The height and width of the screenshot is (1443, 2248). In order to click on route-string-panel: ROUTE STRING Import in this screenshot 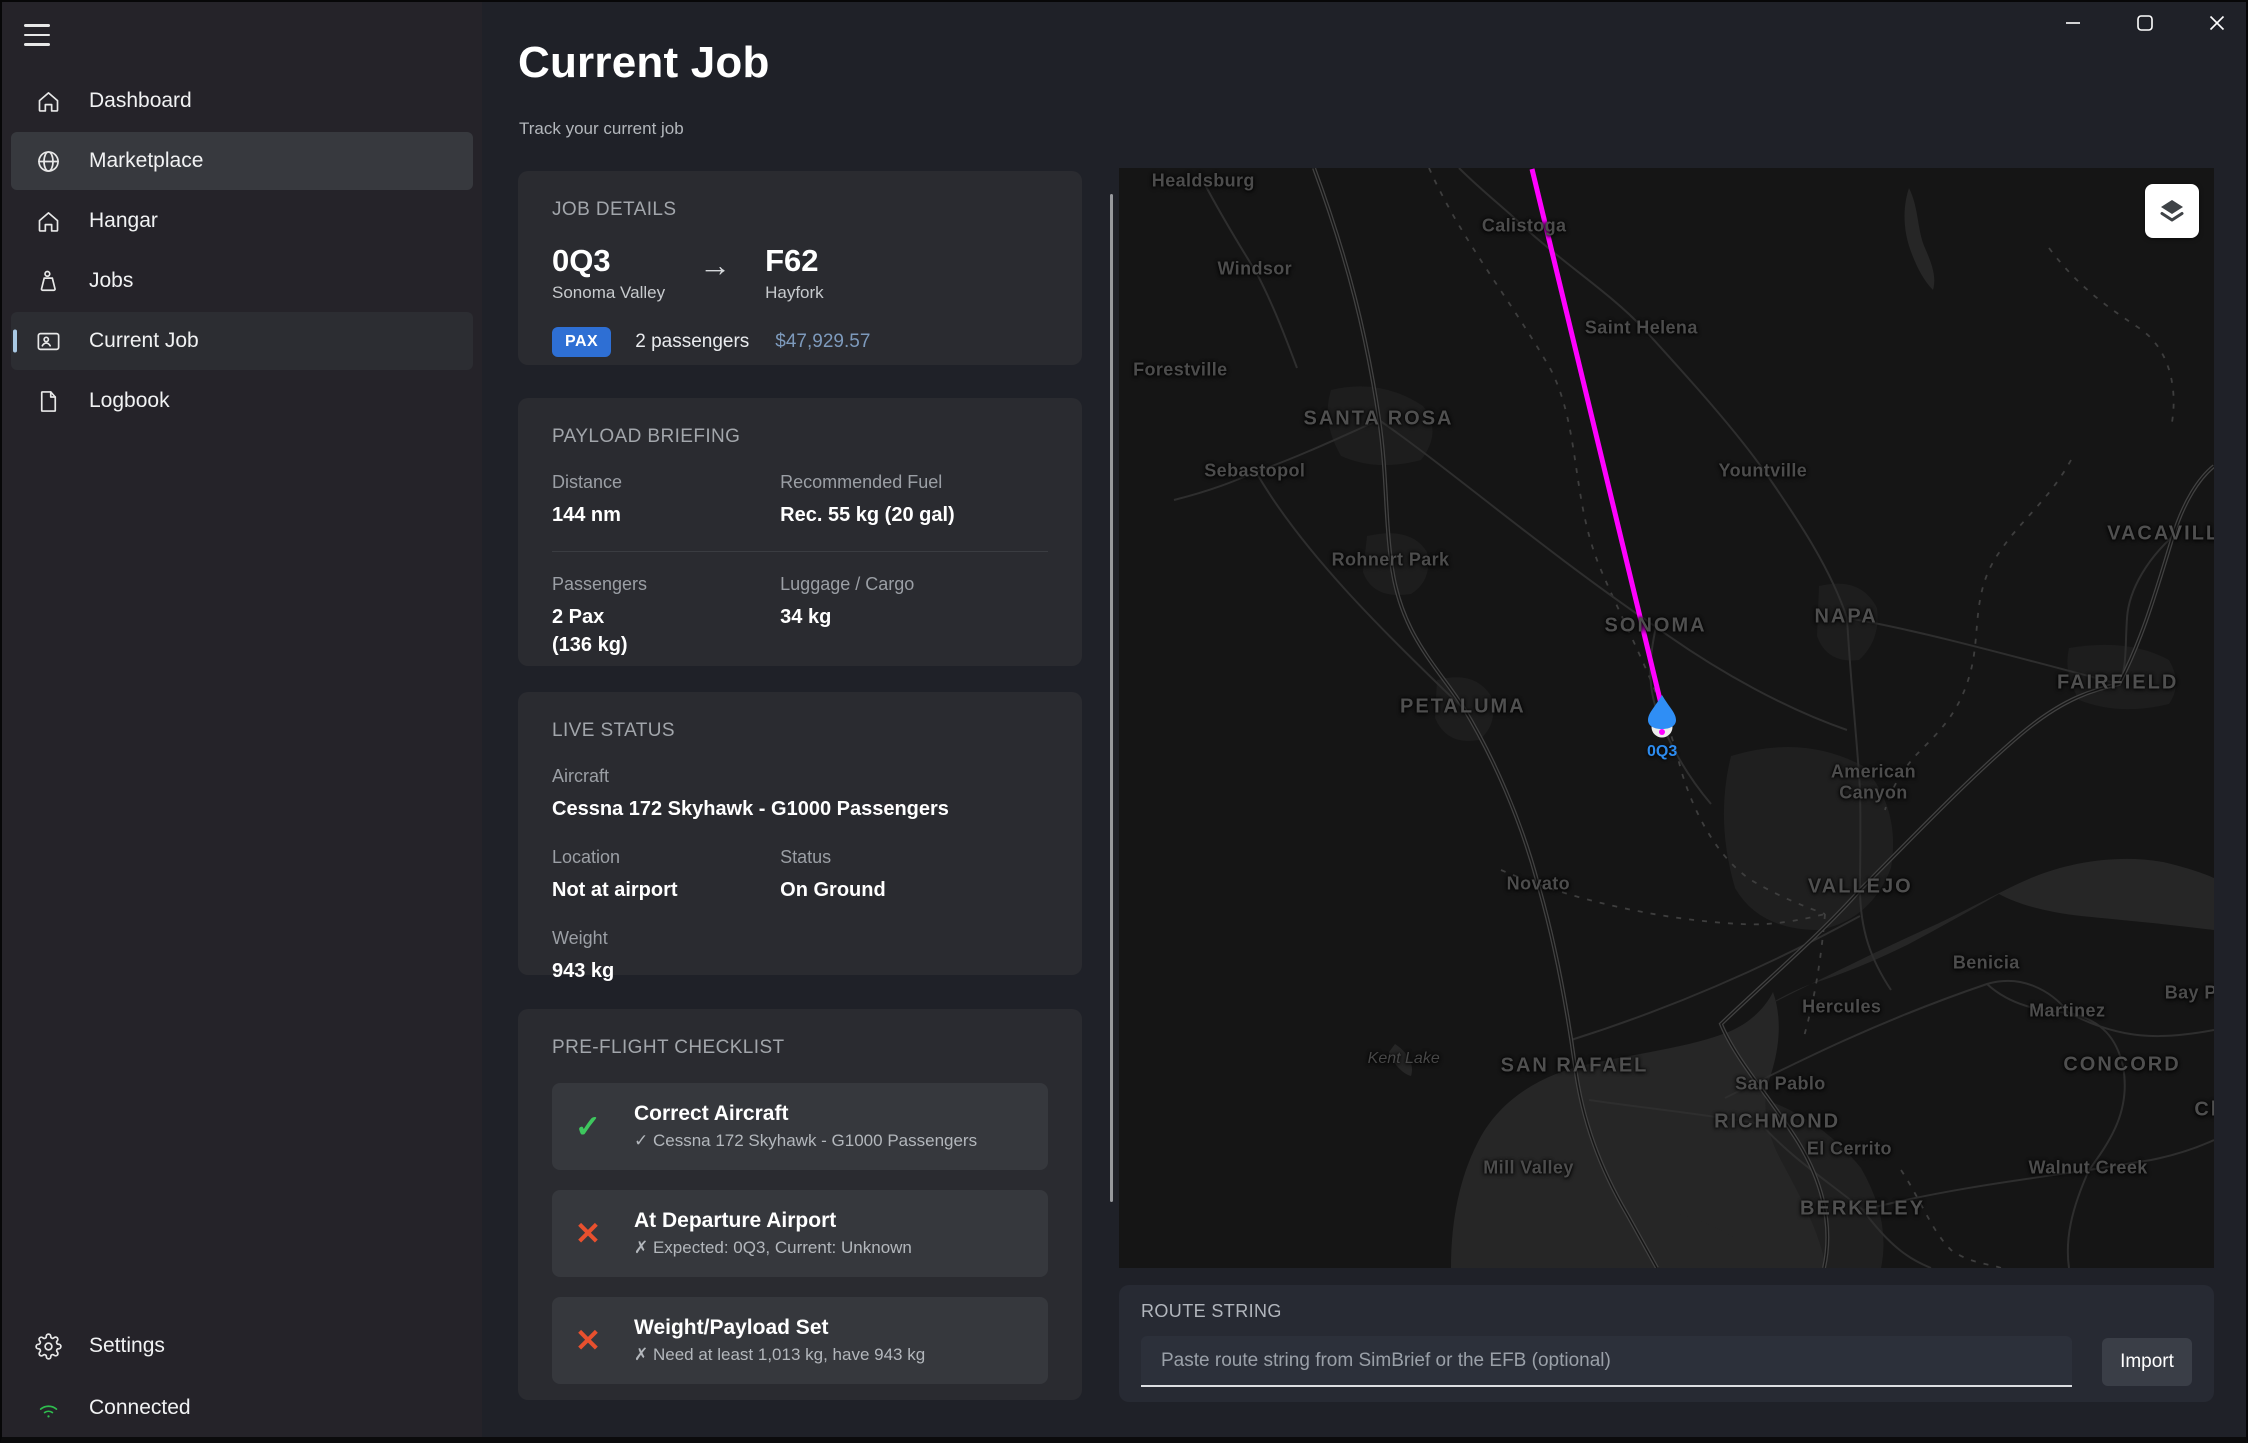, I will do `click(1666, 1343)`.